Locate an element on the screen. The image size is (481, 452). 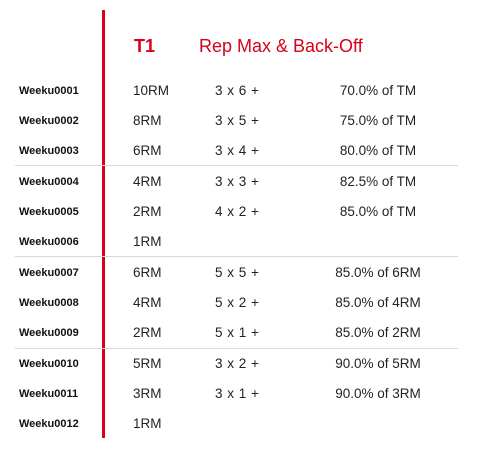
table-row: Weeku0004 4RM 3 x 3 + 82.5% of TM is located at coordinates (240, 183).